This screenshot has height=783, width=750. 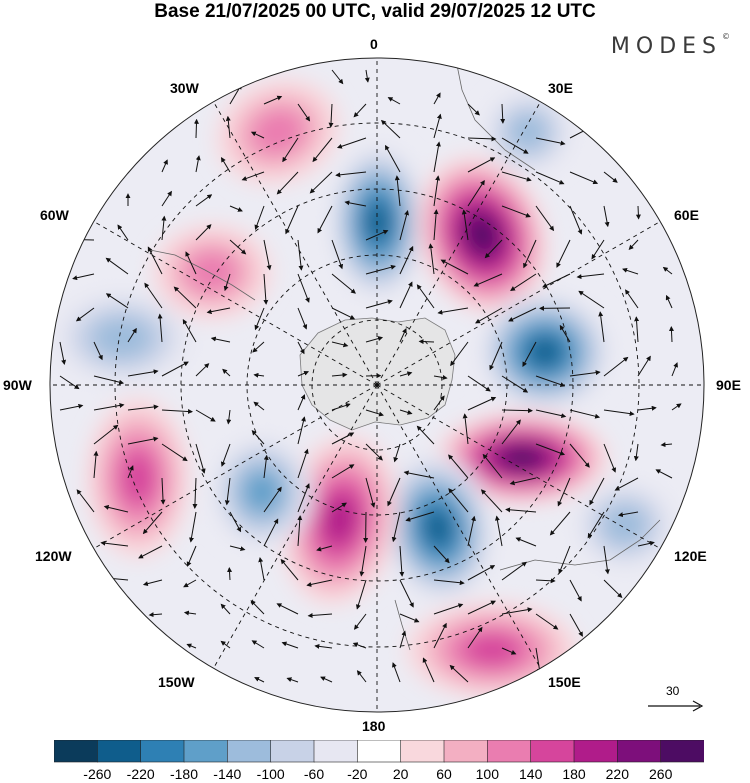 What do you see at coordinates (666, 46) in the screenshot?
I see `brand-name: MODES` at bounding box center [666, 46].